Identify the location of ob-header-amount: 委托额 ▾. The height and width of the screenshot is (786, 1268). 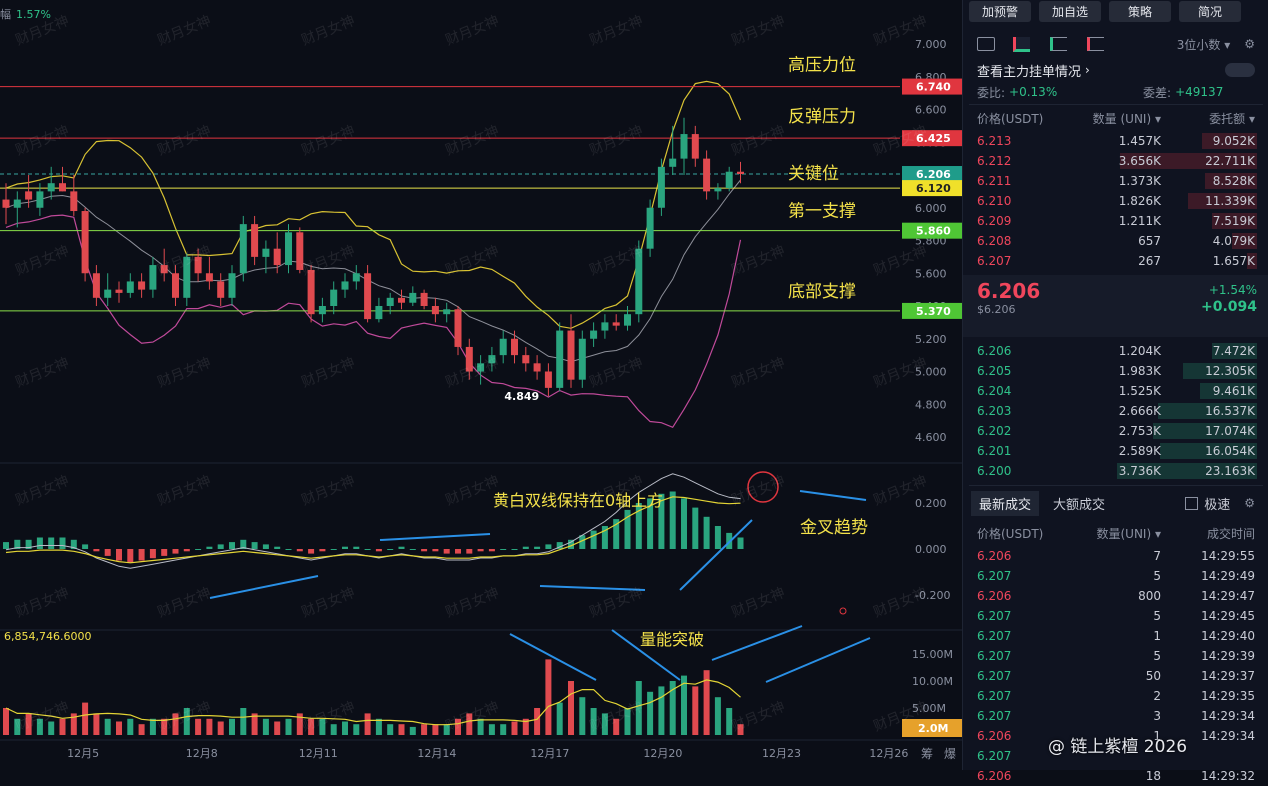
(1232, 118).